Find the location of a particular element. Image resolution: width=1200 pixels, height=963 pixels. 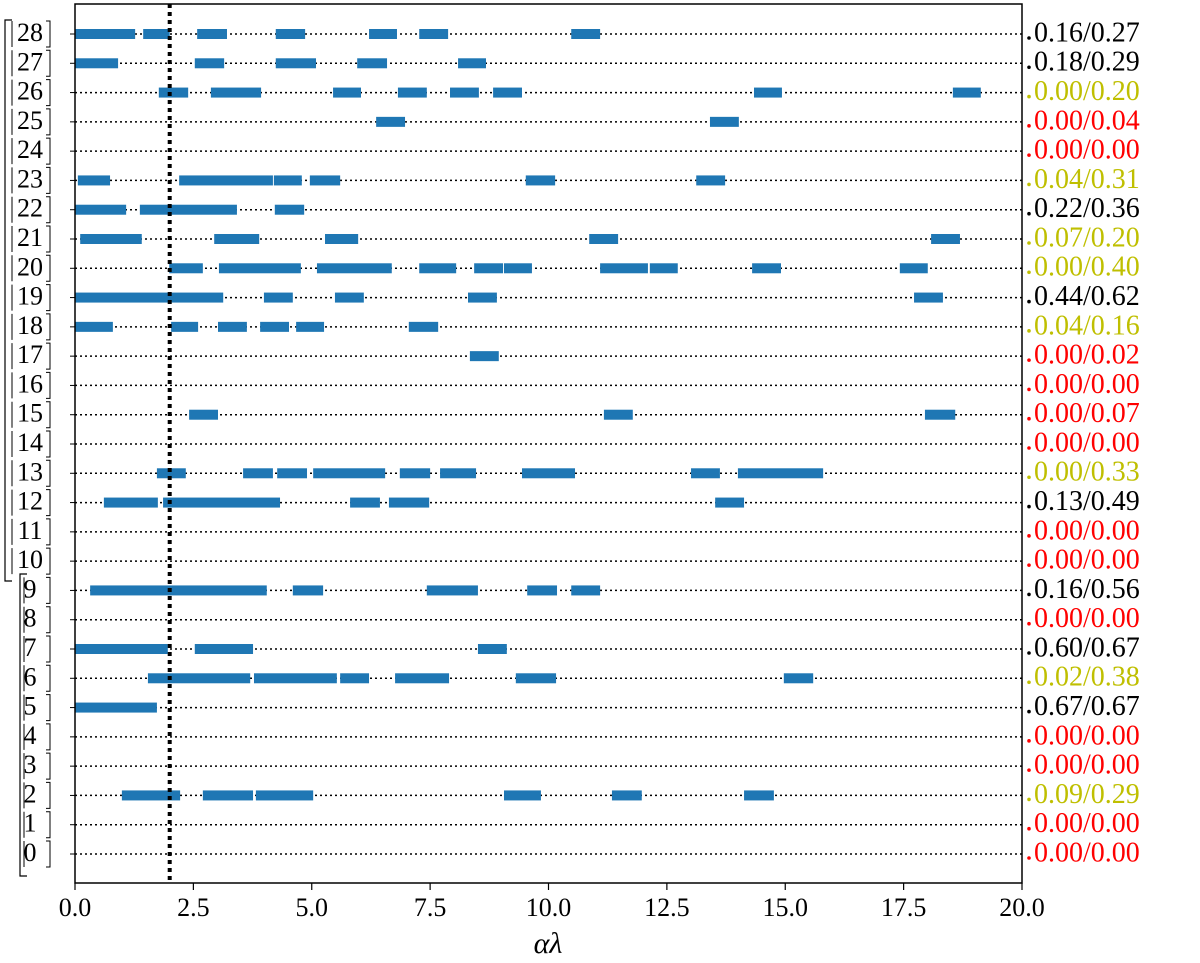

row-label: 28 is located at coordinates (30, 32).